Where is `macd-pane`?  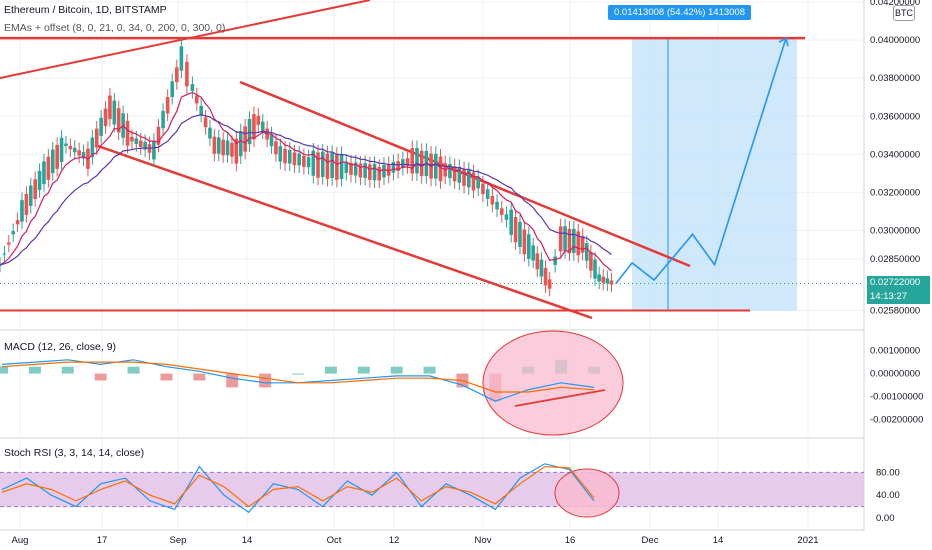
macd-pane is located at coordinates (312, 383).